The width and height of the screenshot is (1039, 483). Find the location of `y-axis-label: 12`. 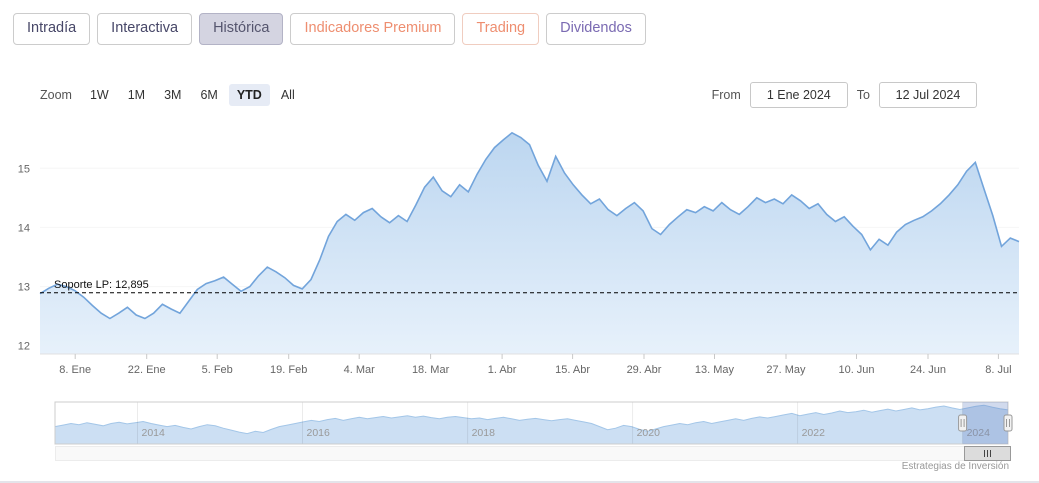

y-axis-label: 12 is located at coordinates (24, 347).